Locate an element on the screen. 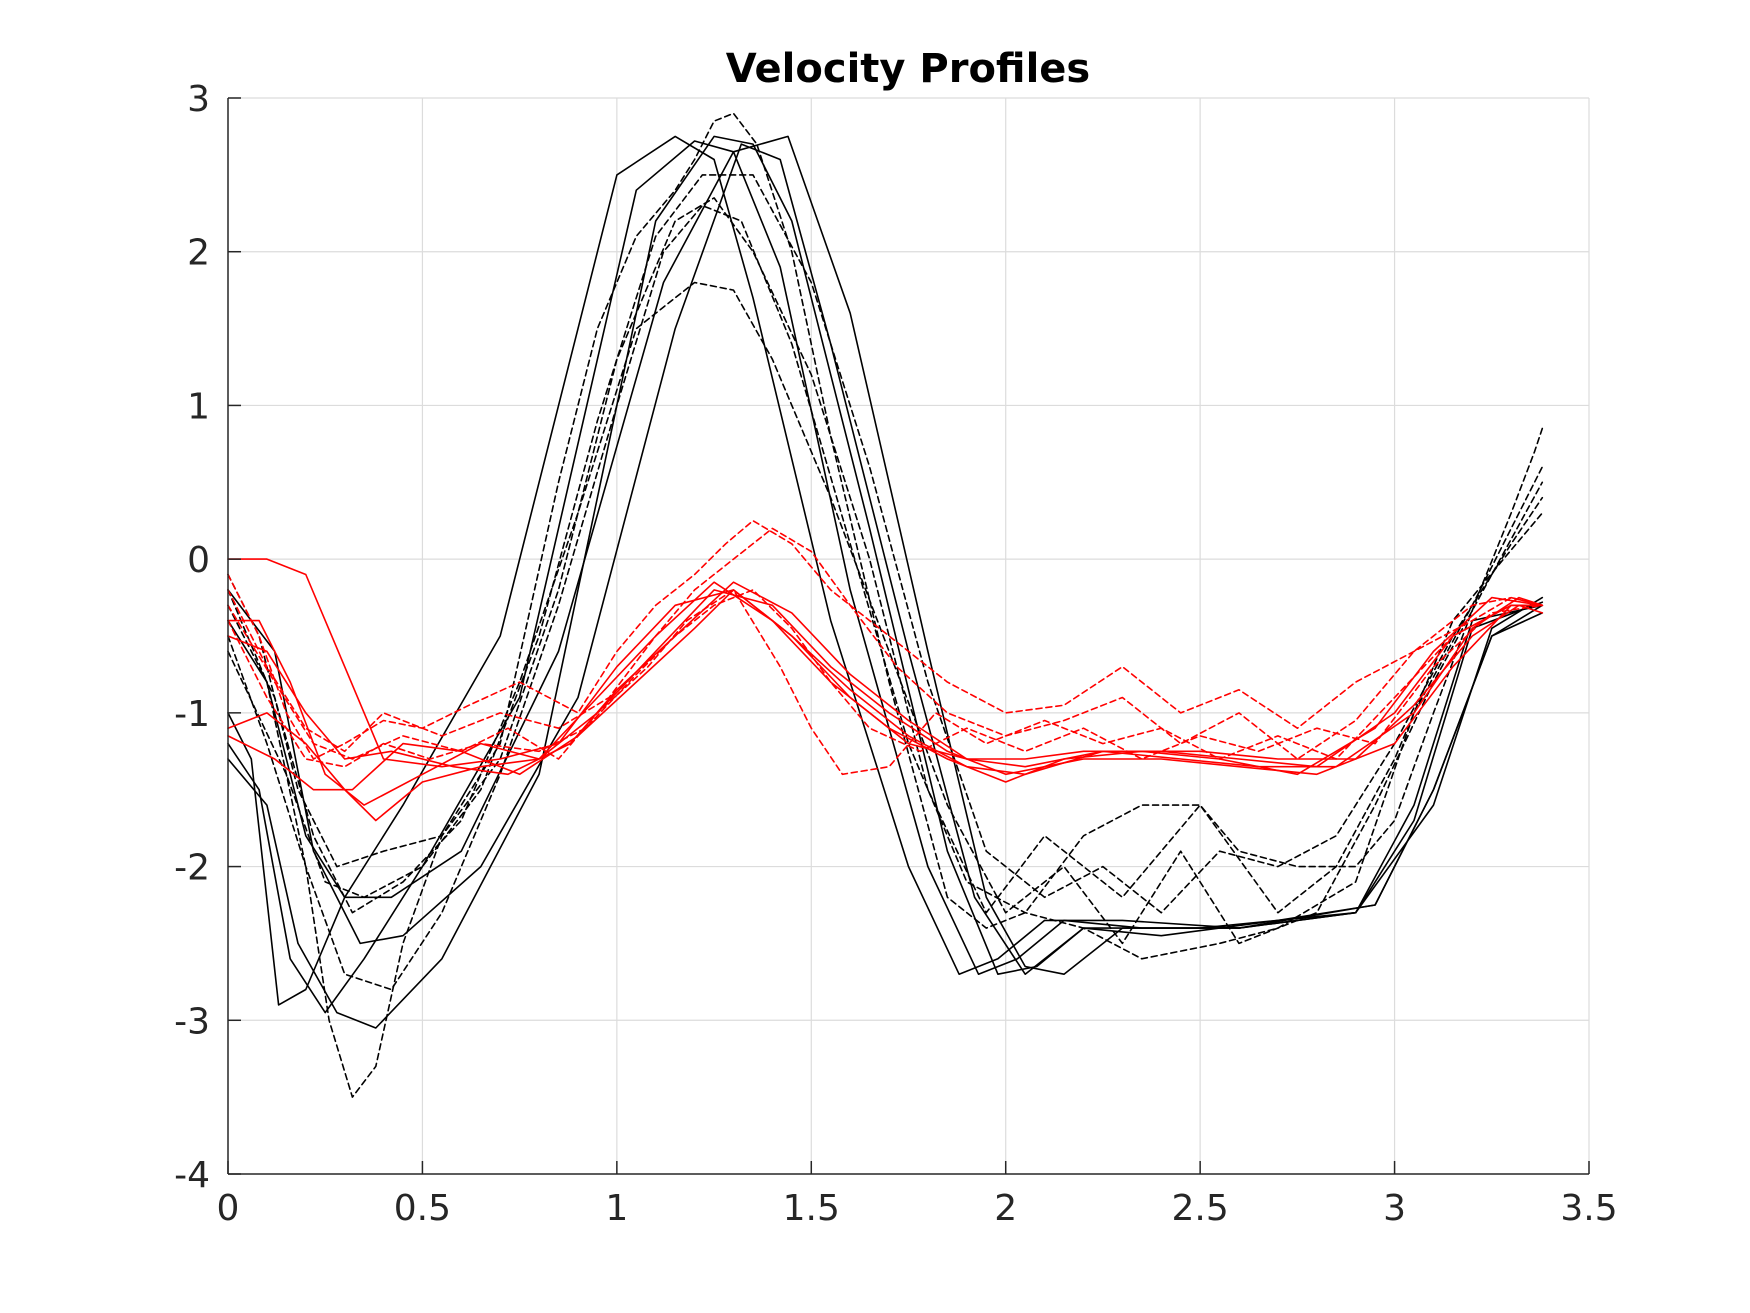 The height and width of the screenshot is (1313, 1750). x-tick-label: 0.5 is located at coordinates (422, 1208).